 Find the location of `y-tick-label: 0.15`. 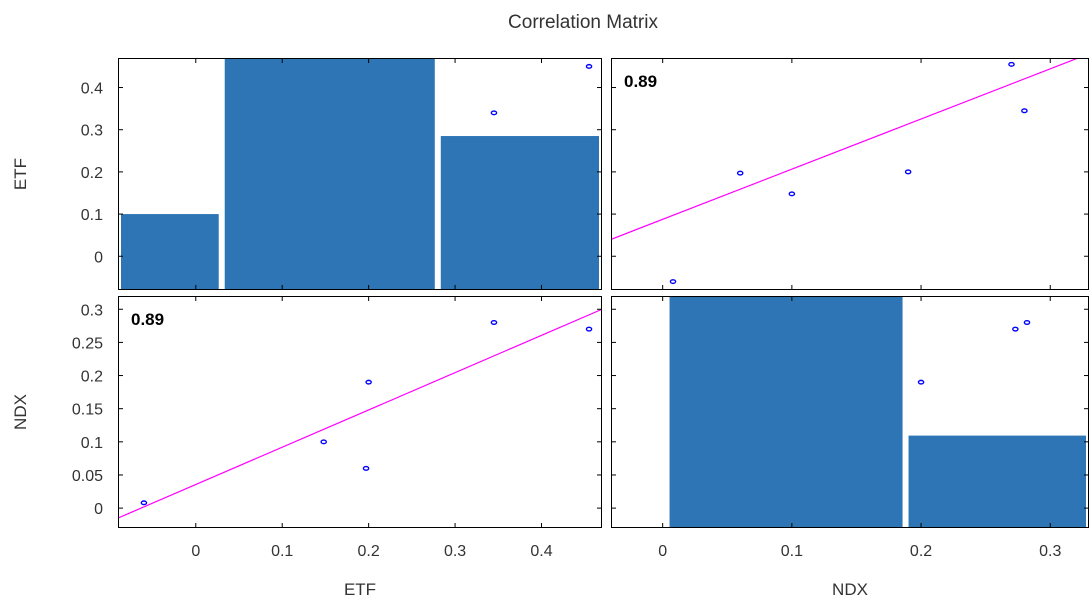

y-tick-label: 0.15 is located at coordinates (87, 410).